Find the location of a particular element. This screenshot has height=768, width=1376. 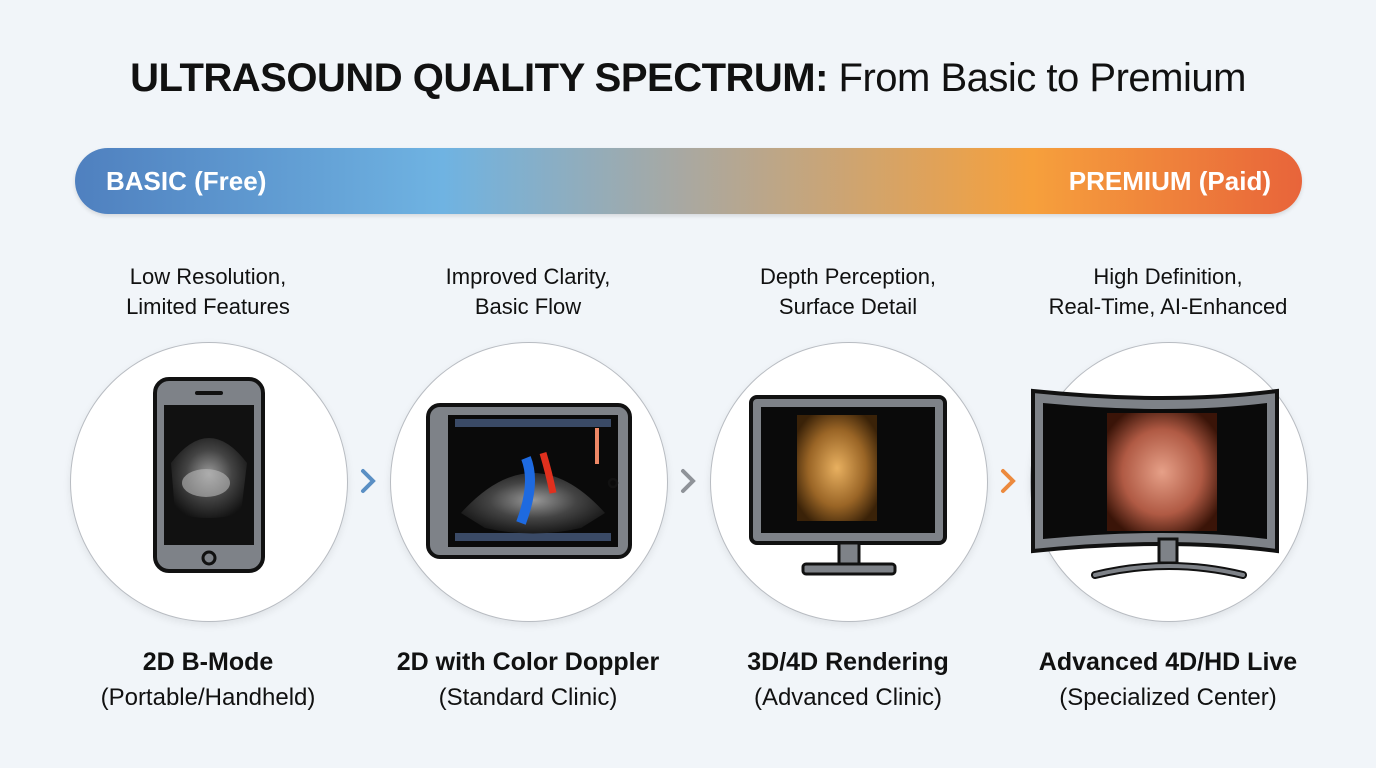

tier-3-circle is located at coordinates (849, 482).